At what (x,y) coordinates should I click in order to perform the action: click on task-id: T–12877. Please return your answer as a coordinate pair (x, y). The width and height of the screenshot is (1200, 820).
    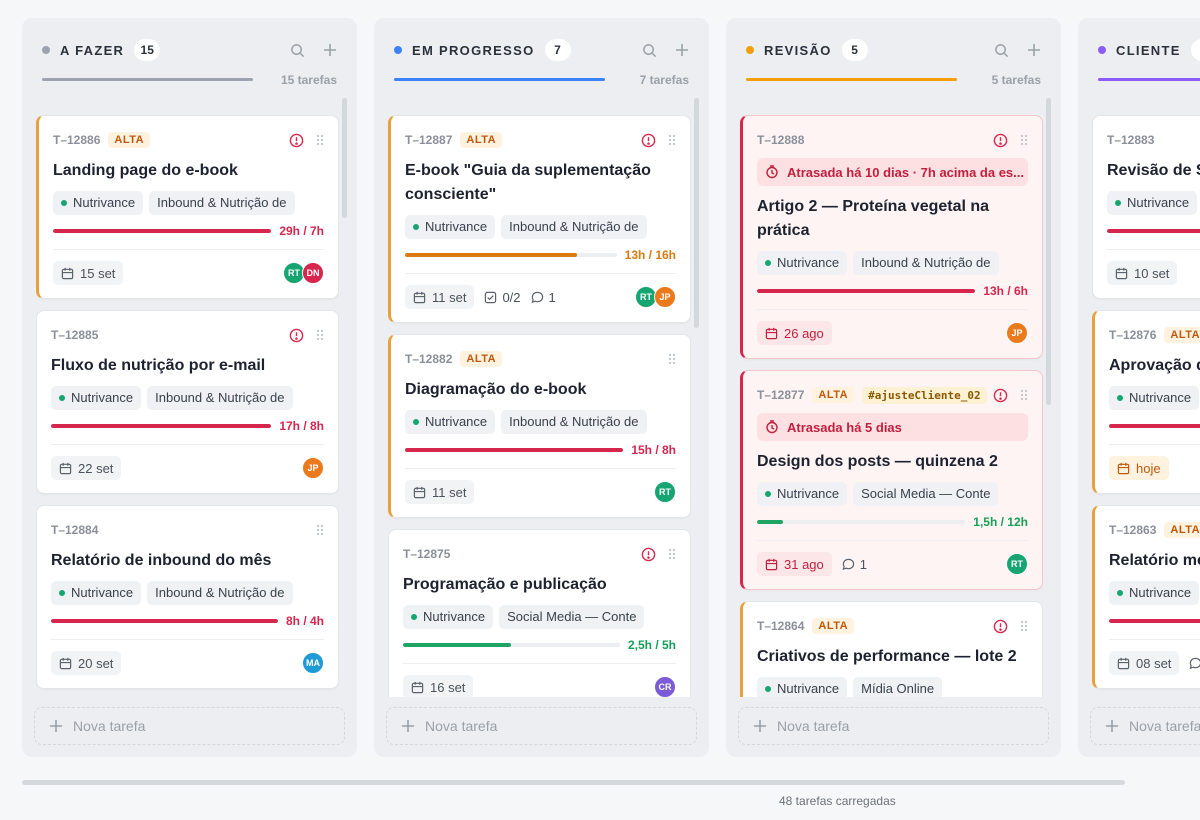
    Looking at the image, I should click on (781, 395).